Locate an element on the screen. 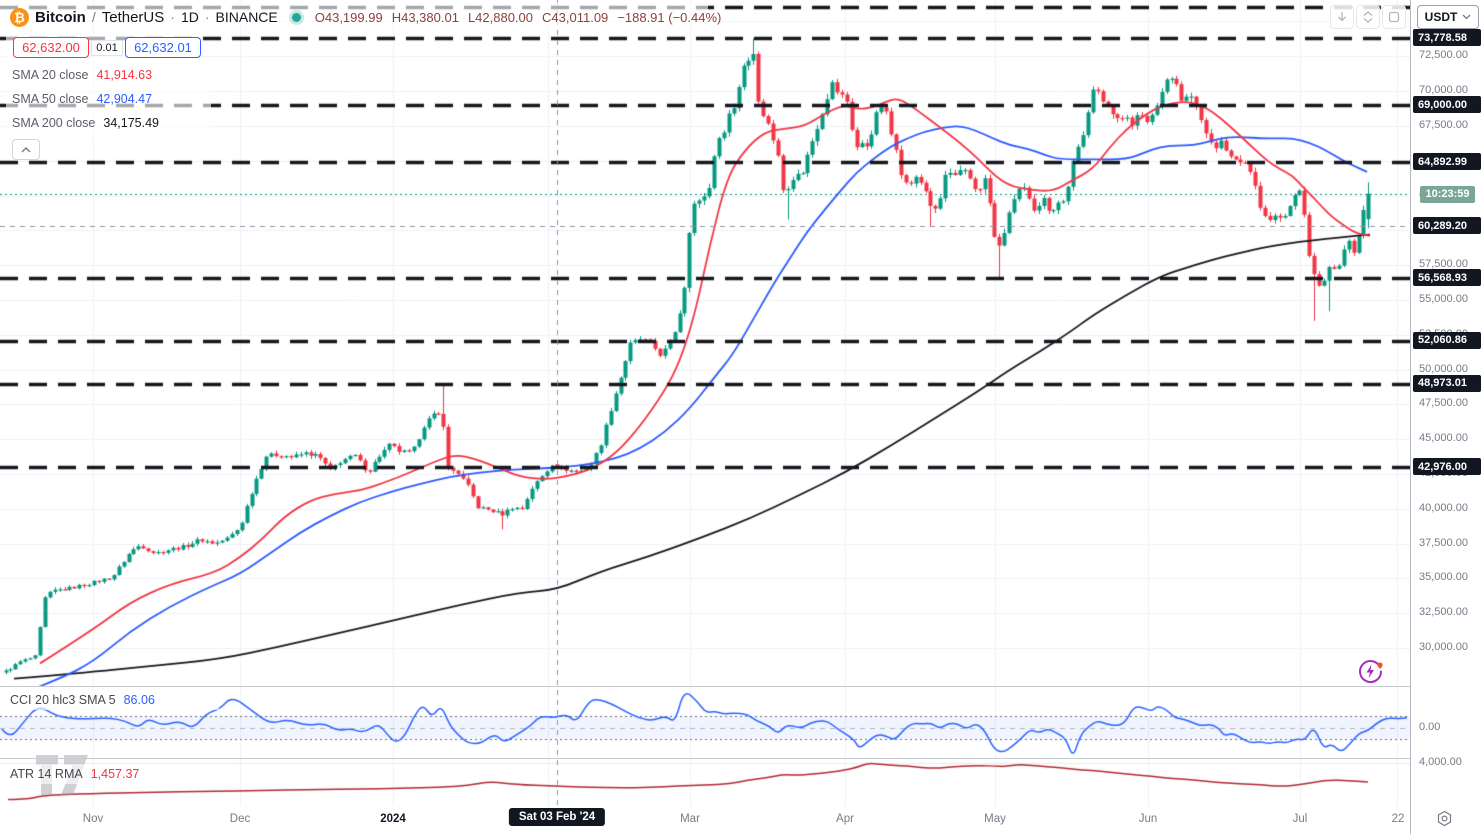 This screenshot has width=1484, height=834. buy-button: 62,632.01 is located at coordinates (163, 47).